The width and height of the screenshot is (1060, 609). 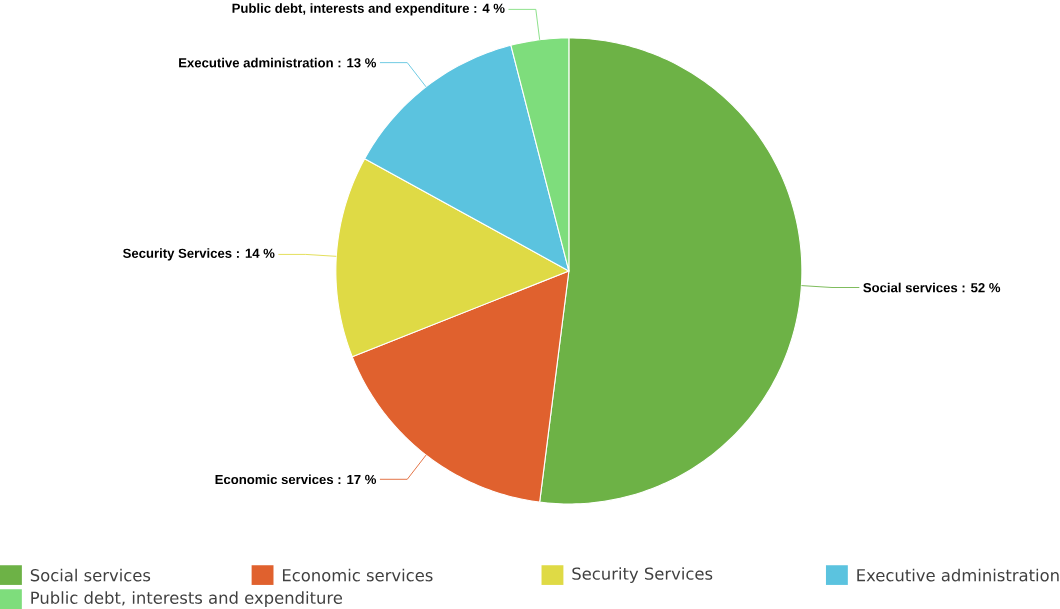 What do you see at coordinates (187, 599) in the screenshot?
I see `legend-label: Public debt, interests and expenditure` at bounding box center [187, 599].